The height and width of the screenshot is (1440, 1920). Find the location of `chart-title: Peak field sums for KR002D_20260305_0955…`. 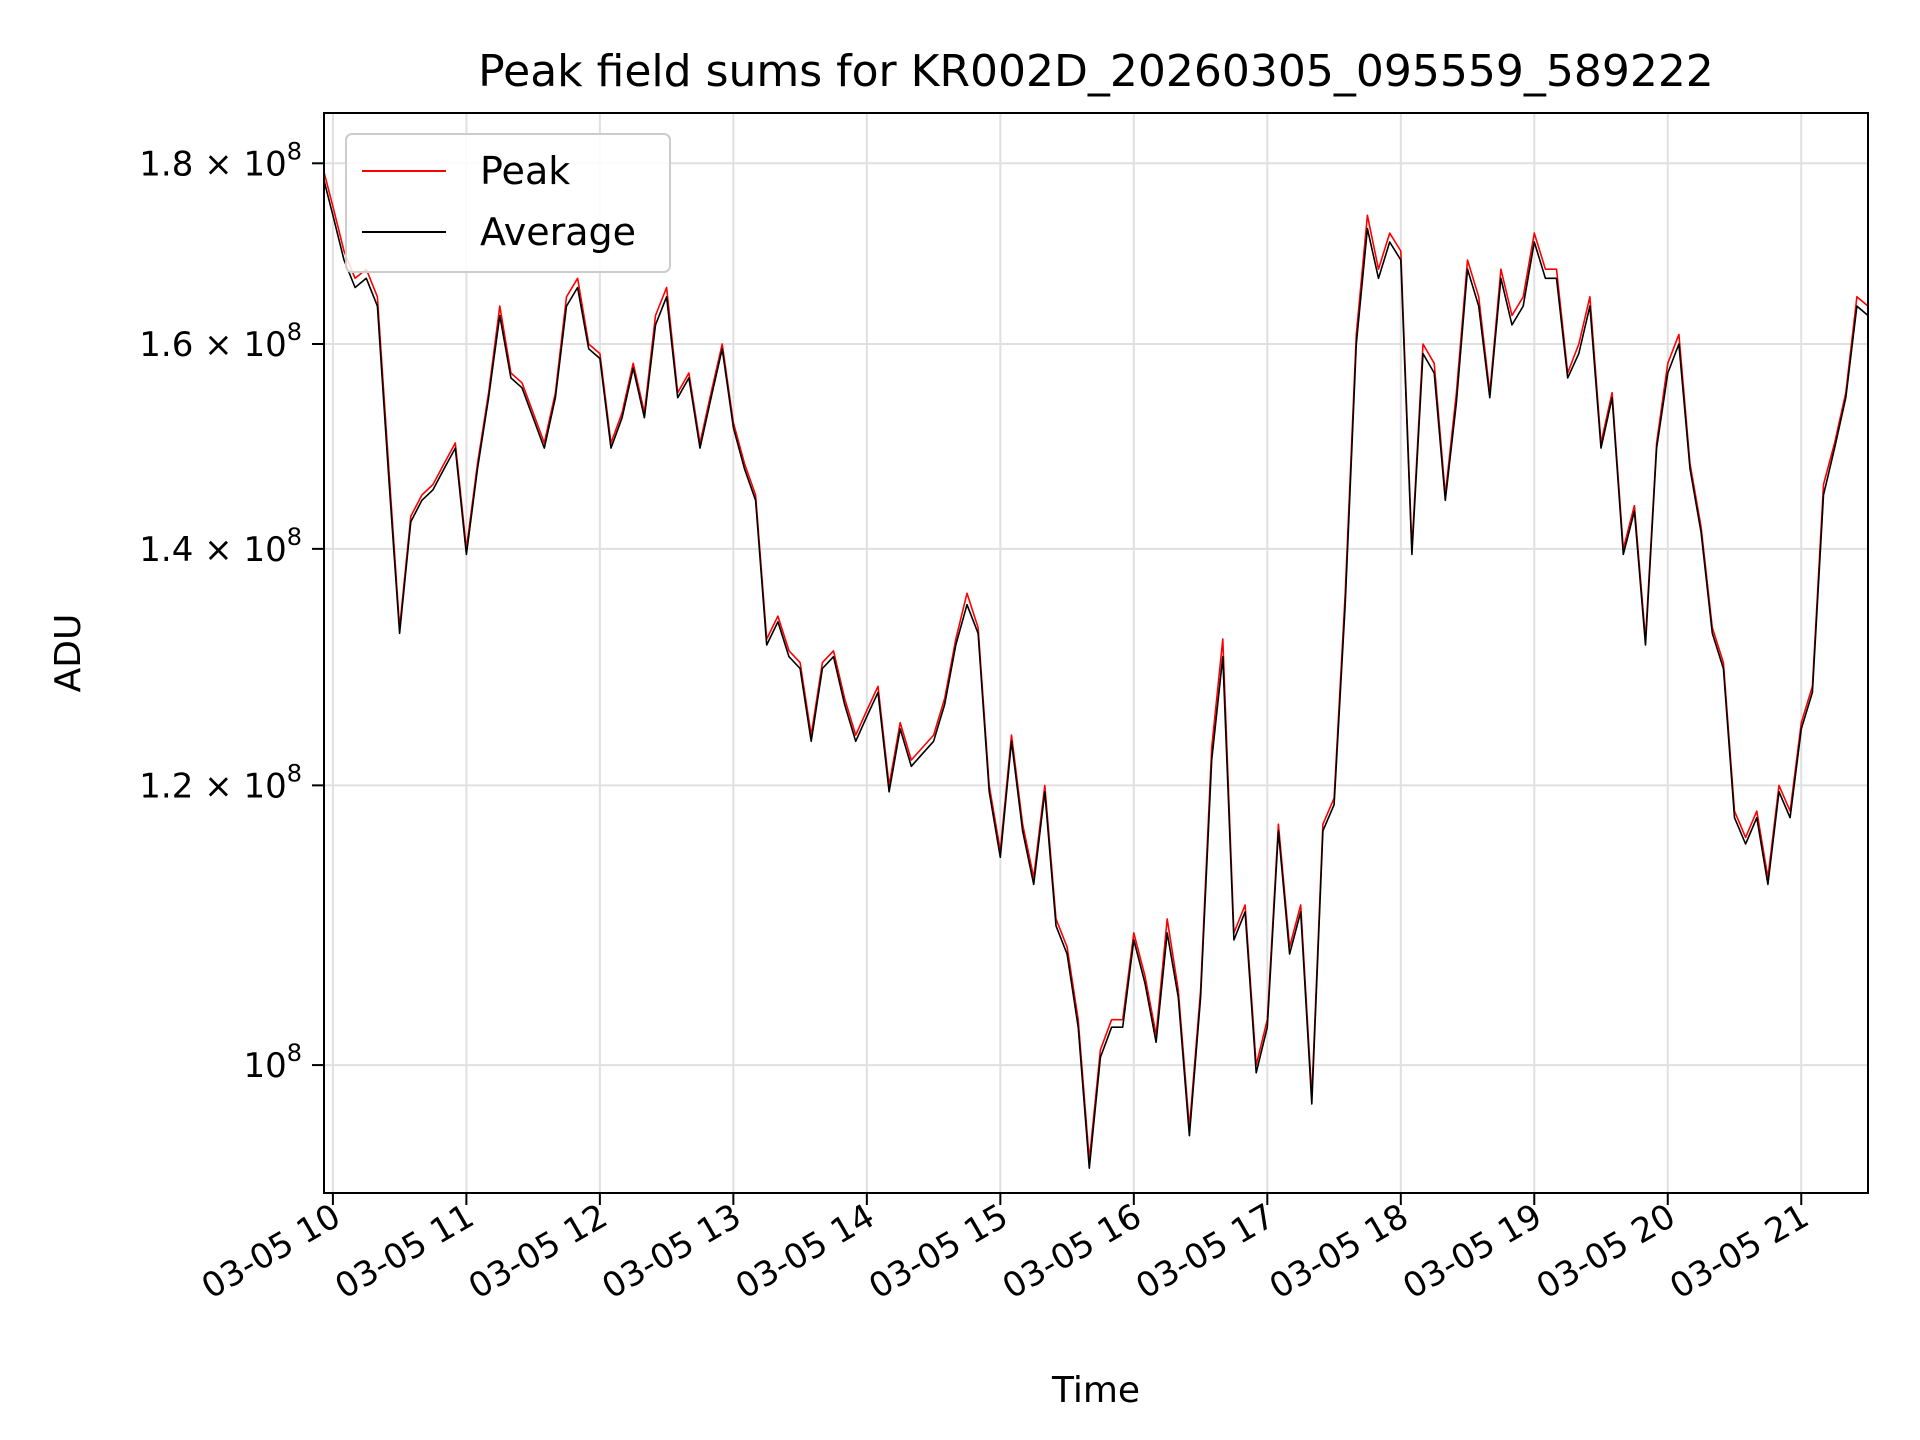

chart-title: Peak field sums for KR002D_20260305_0955… is located at coordinates (1096, 71).